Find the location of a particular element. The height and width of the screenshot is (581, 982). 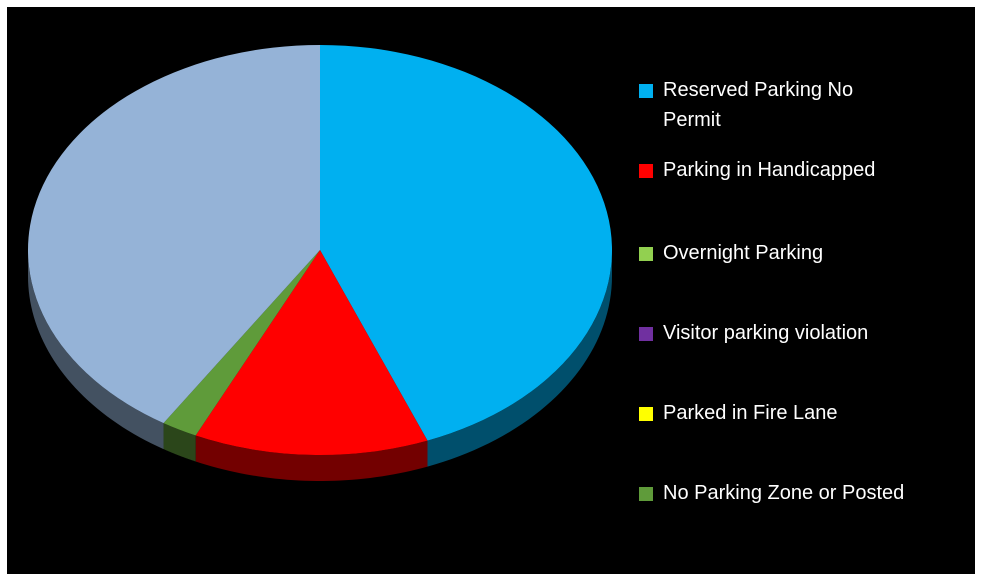

legend-entry: Reserved Parking No Permit is located at coordinates (766, 105).